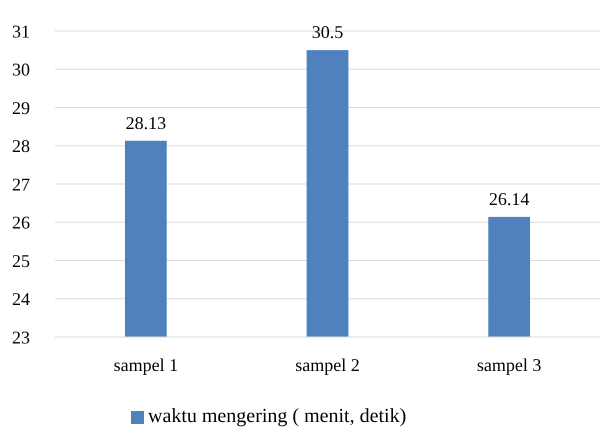  What do you see at coordinates (146, 365) in the screenshot?
I see `x-tick-label: sampel 1` at bounding box center [146, 365].